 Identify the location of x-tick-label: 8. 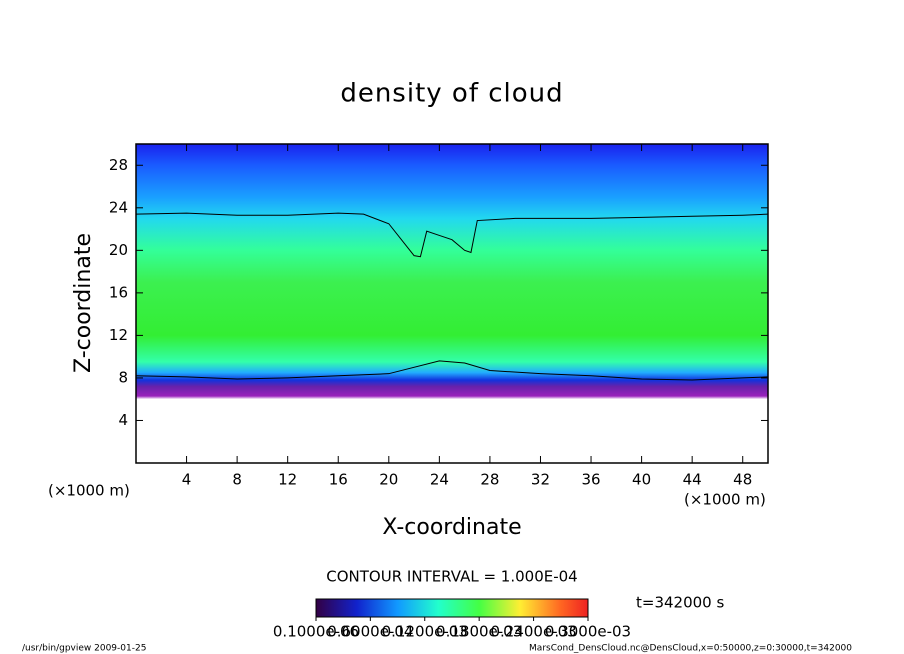
(237, 480).